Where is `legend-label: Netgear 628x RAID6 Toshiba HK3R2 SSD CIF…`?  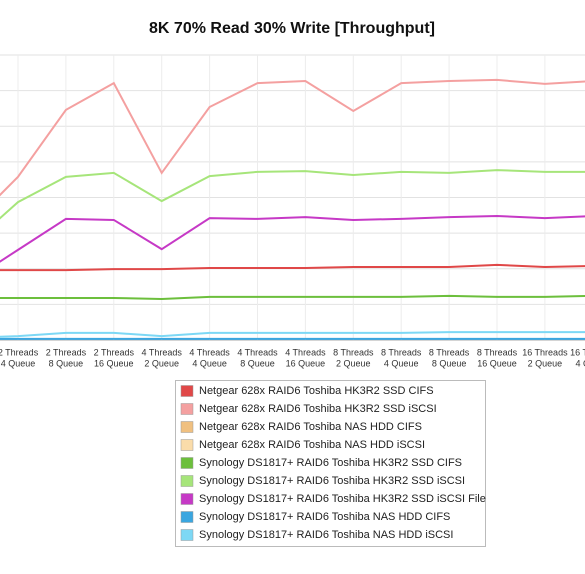 legend-label: Netgear 628x RAID6 Toshiba HK3R2 SSD CIF… is located at coordinates (316, 391).